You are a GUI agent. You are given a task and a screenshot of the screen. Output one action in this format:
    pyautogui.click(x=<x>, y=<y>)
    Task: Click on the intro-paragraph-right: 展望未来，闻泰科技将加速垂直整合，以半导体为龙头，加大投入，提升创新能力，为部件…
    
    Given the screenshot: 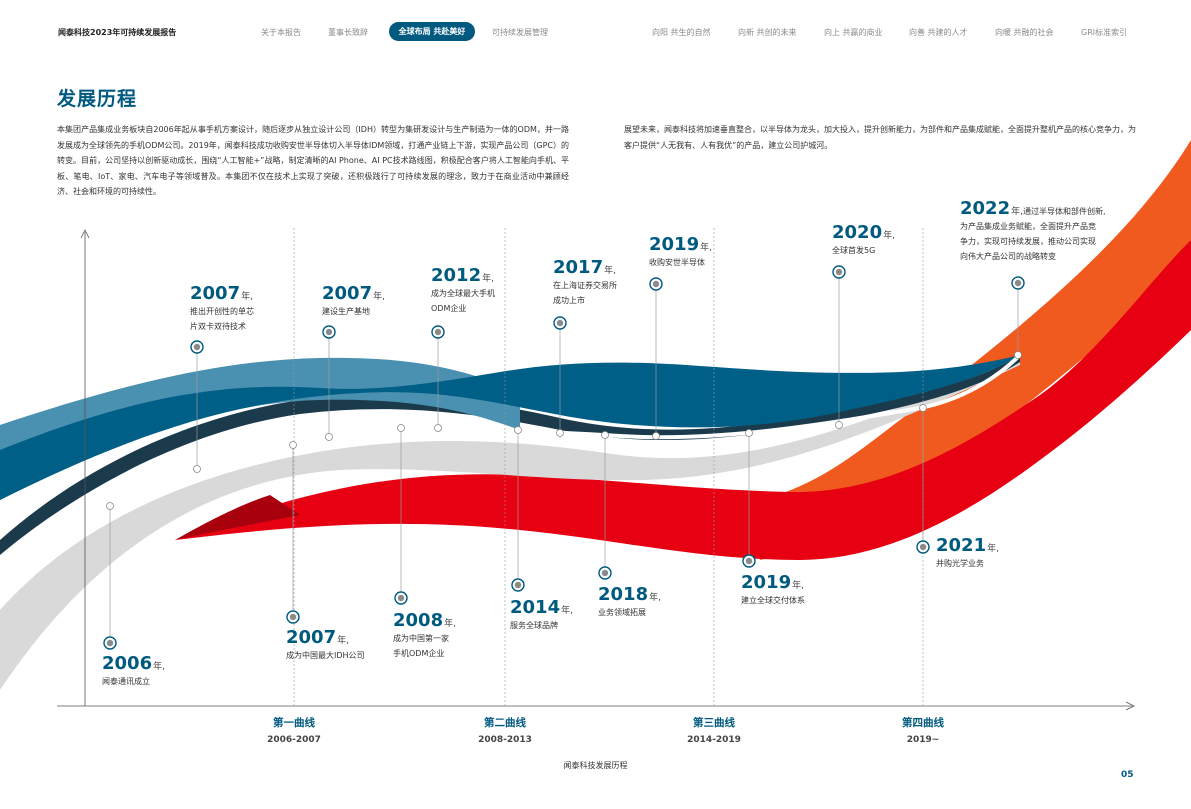 What is the action you would take?
    pyautogui.click(x=880, y=137)
    